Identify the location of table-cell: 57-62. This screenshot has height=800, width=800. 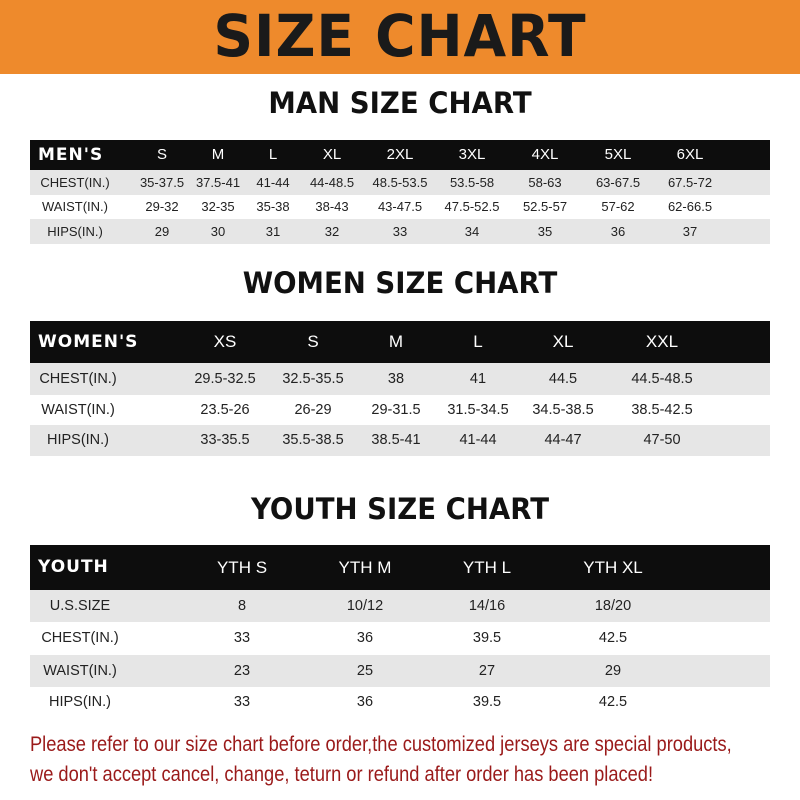
(618, 206).